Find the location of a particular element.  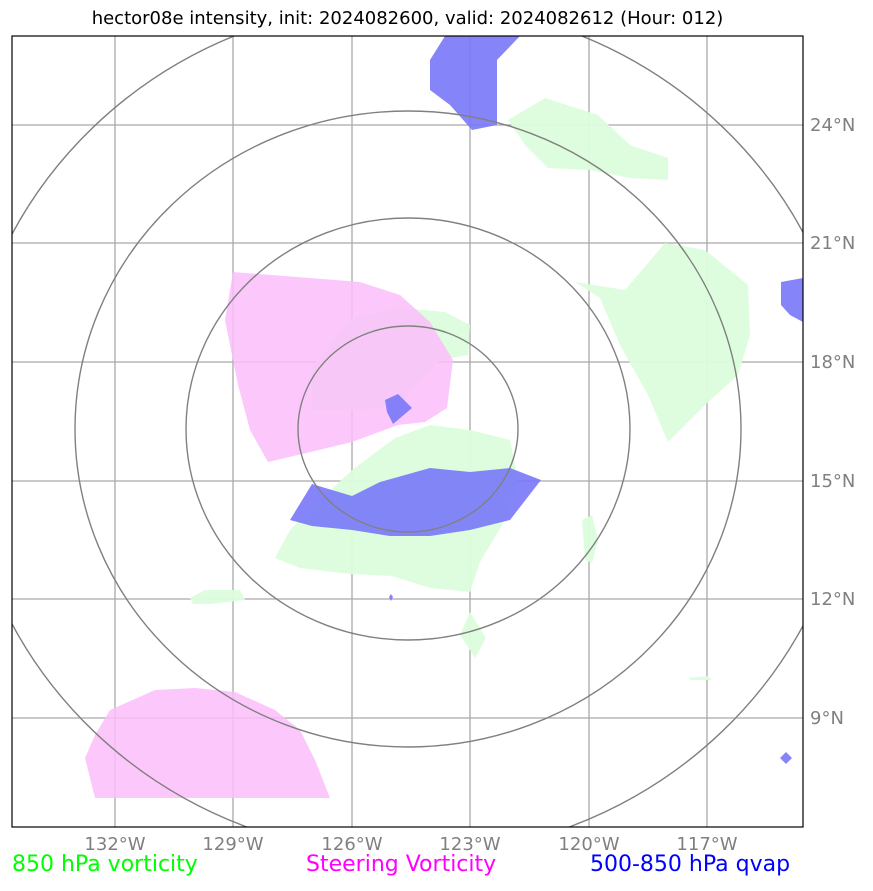

lat-label: 18°N is located at coordinates (832, 362).